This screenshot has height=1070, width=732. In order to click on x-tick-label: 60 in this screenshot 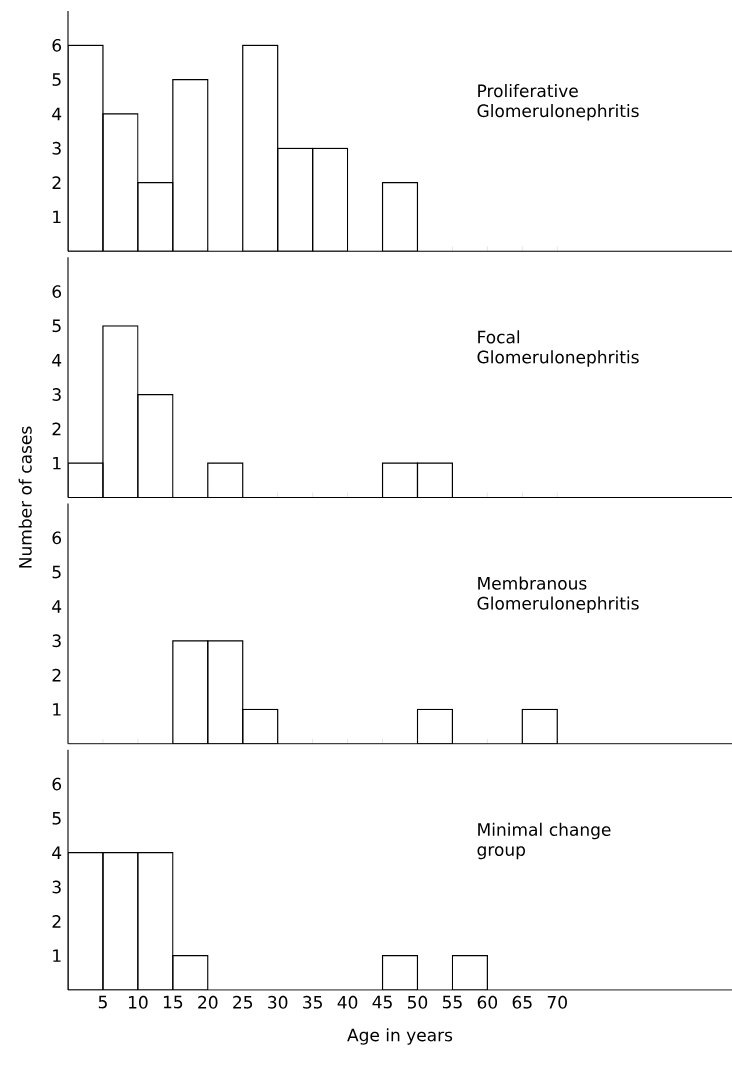, I will do `click(487, 1002)`.